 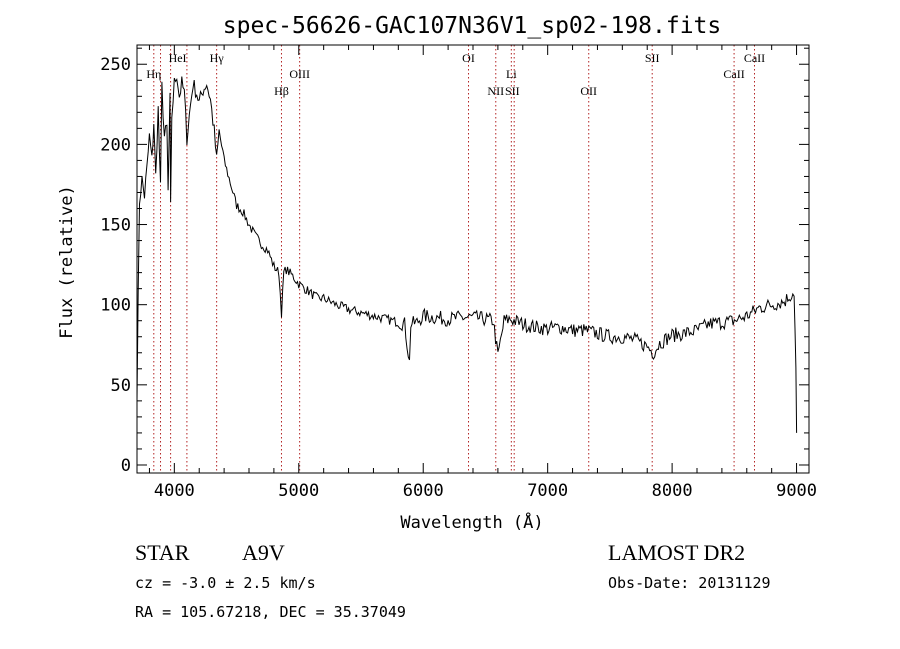 What do you see at coordinates (511, 74) in the screenshot?
I see `spectral-line-label: Li` at bounding box center [511, 74].